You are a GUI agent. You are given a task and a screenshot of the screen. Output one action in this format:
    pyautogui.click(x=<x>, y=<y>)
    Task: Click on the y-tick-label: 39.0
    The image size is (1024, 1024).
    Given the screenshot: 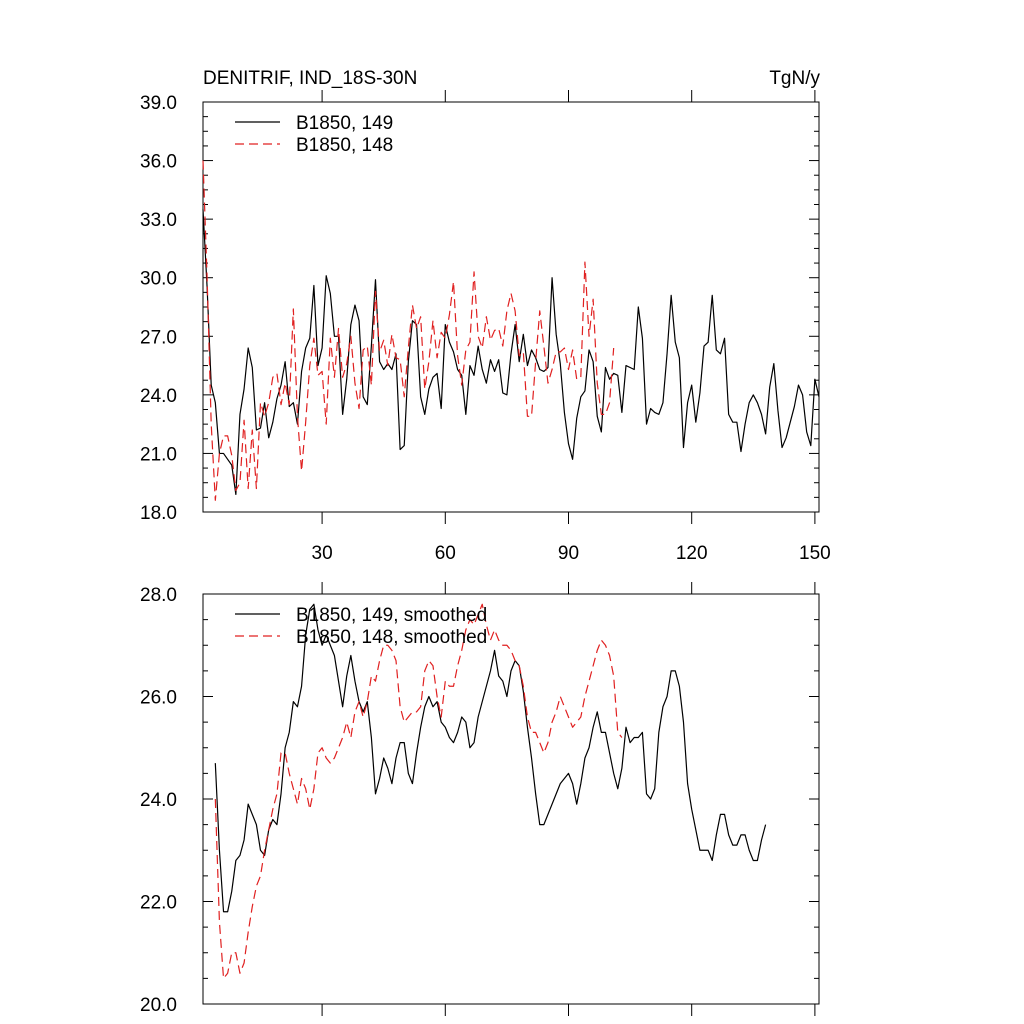 What is the action you would take?
    pyautogui.click(x=158, y=103)
    